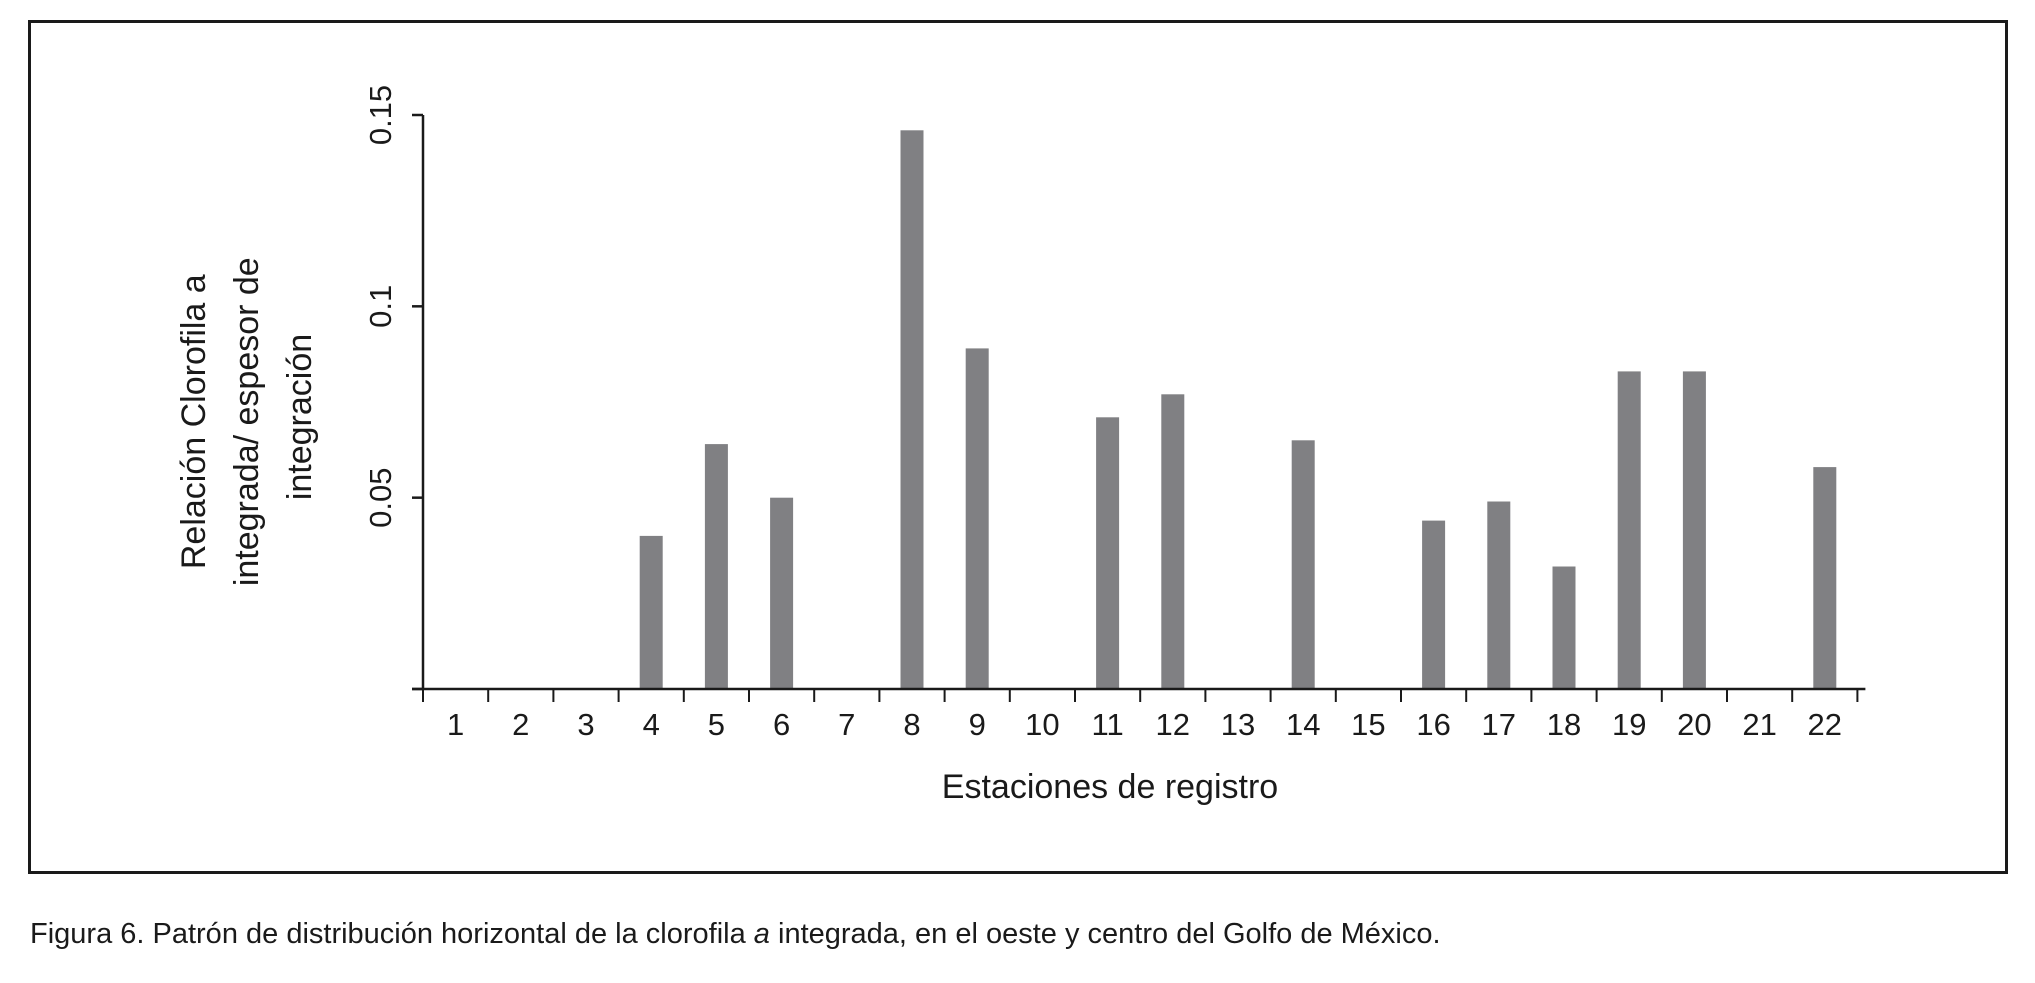 The width and height of the screenshot is (2035, 983). What do you see at coordinates (651, 724) in the screenshot?
I see `x-tick-label: 4` at bounding box center [651, 724].